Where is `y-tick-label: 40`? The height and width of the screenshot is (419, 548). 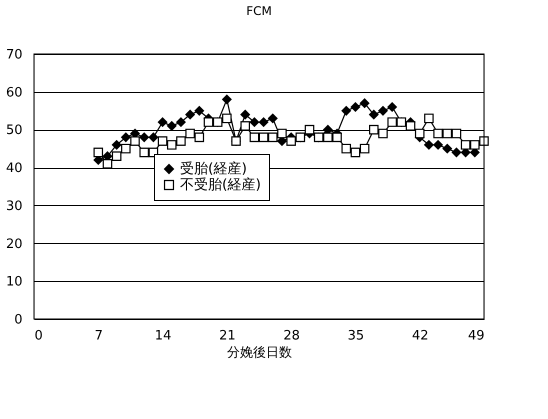 y-tick-label: 40 is located at coordinates (14, 168).